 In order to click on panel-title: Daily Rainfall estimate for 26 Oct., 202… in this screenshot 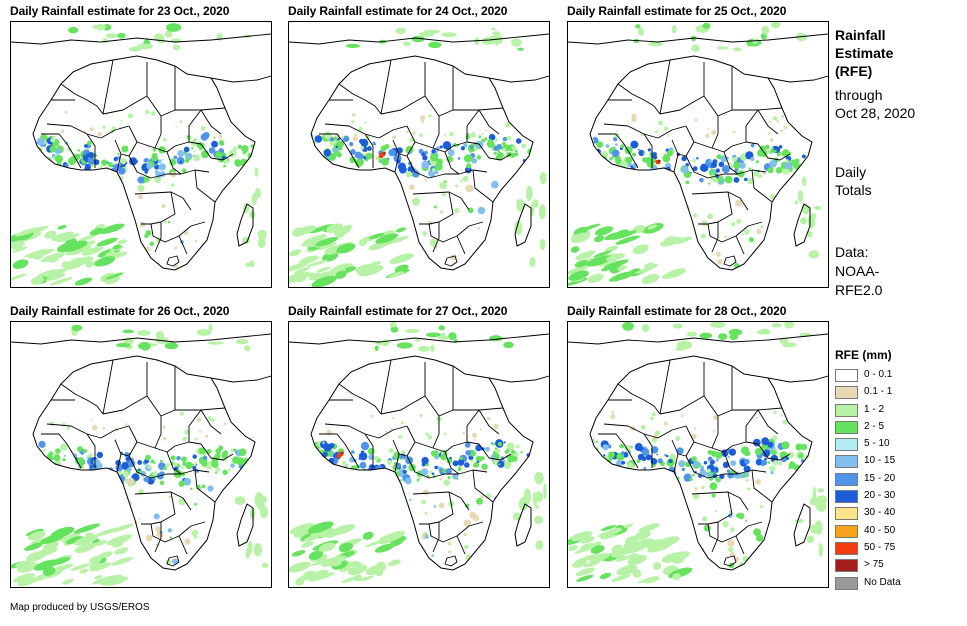, I will do `click(120, 311)`.